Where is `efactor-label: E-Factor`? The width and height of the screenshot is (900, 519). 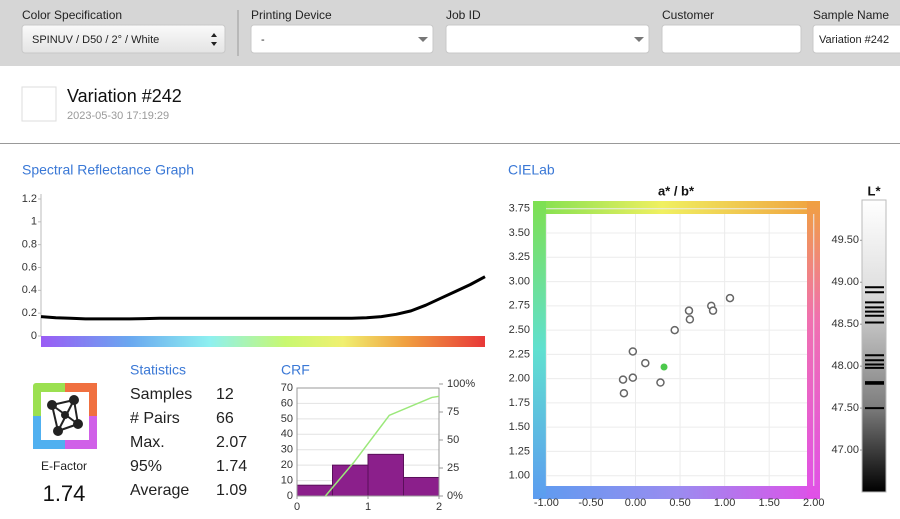
efactor-label: E-Factor is located at coordinates (64, 466).